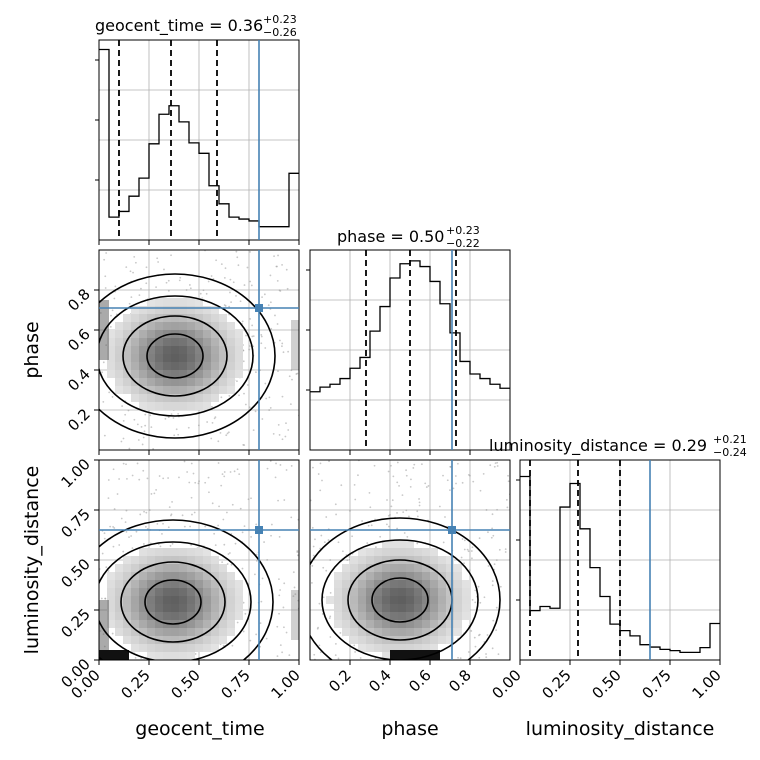 The image size is (760, 760). Describe the element at coordinates (198, 350) in the screenshot. I see `panel-geocent_time-vs-phase` at that location.